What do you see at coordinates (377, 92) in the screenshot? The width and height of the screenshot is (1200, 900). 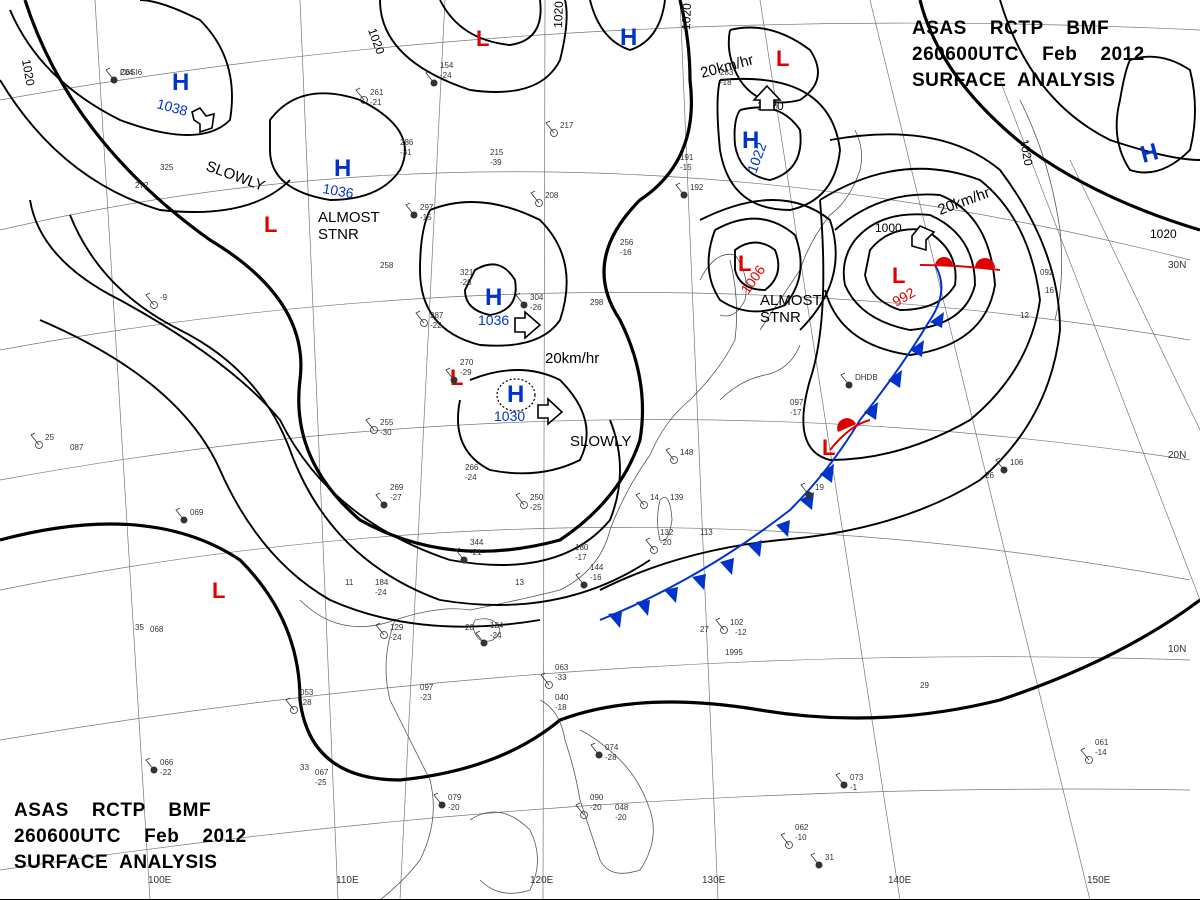 I see `station-value: 261` at bounding box center [377, 92].